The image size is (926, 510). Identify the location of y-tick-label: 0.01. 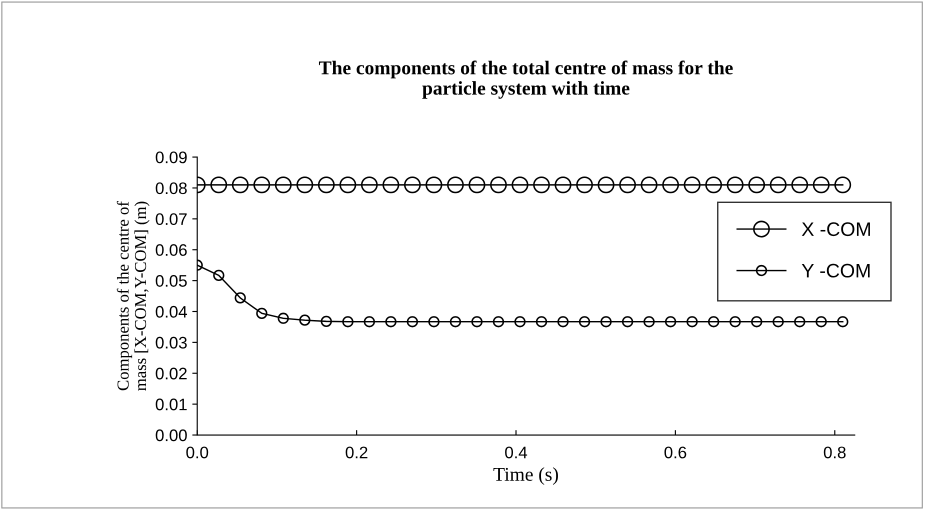
(171, 404).